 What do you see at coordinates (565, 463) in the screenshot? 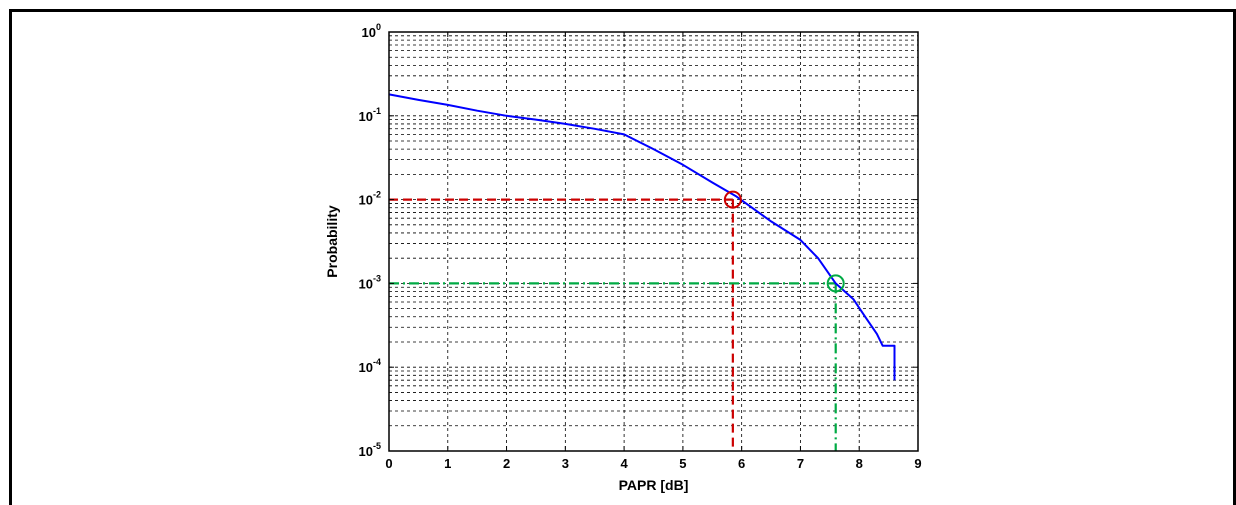
I see `x-tick-label: 3` at bounding box center [565, 463].